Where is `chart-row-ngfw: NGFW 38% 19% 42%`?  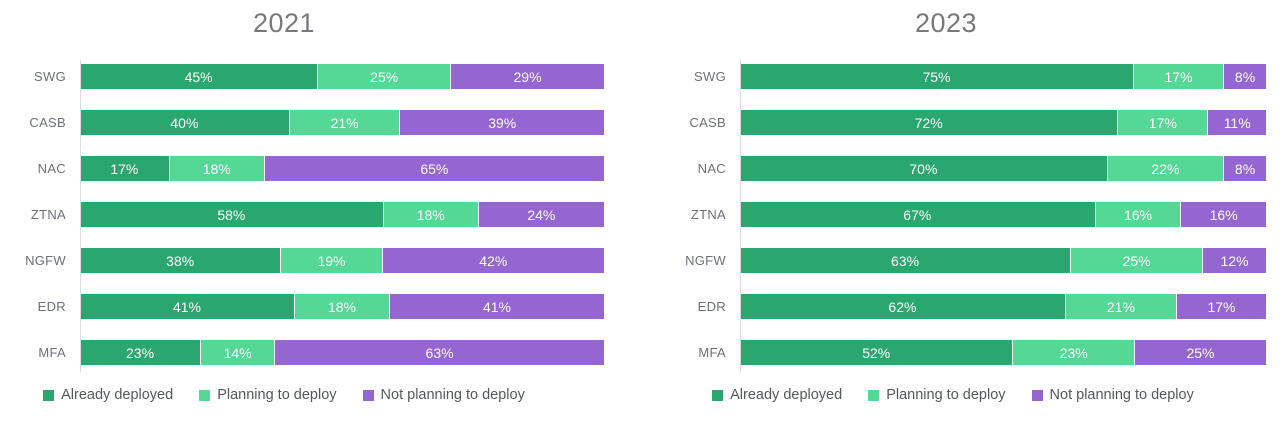
chart-row-ngfw: NGFW 38% 19% 42% is located at coordinates (302, 260).